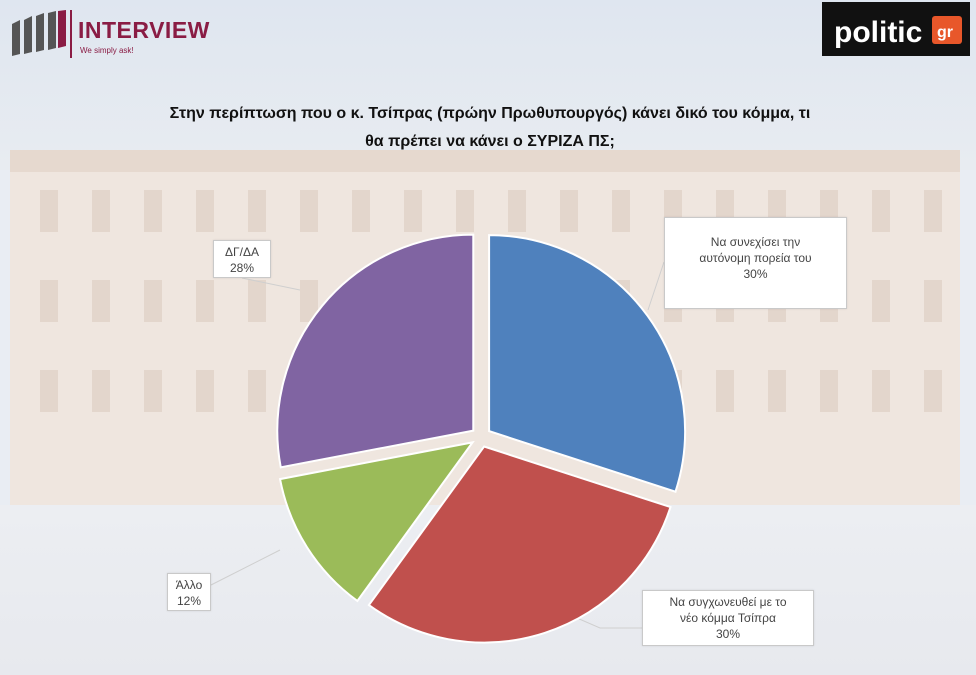 This screenshot has width=976, height=675. I want to click on callout-other-value: 12%, so click(189, 601).